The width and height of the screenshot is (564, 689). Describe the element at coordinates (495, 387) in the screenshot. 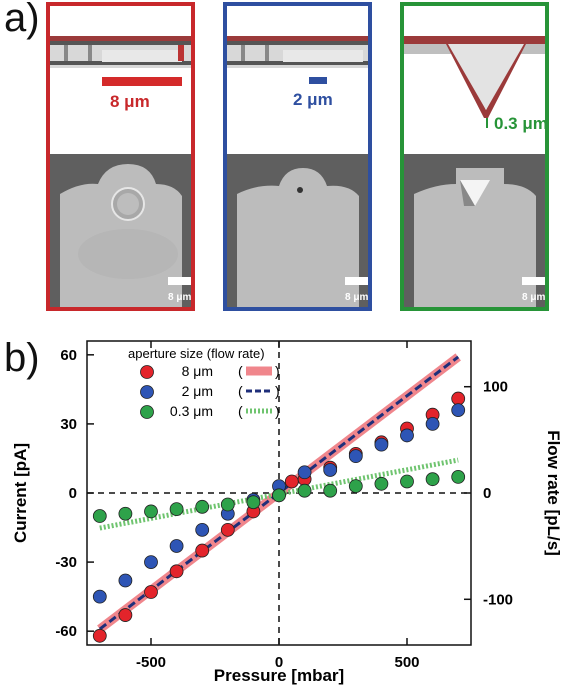

I see `y2-tick-label: 100` at that location.